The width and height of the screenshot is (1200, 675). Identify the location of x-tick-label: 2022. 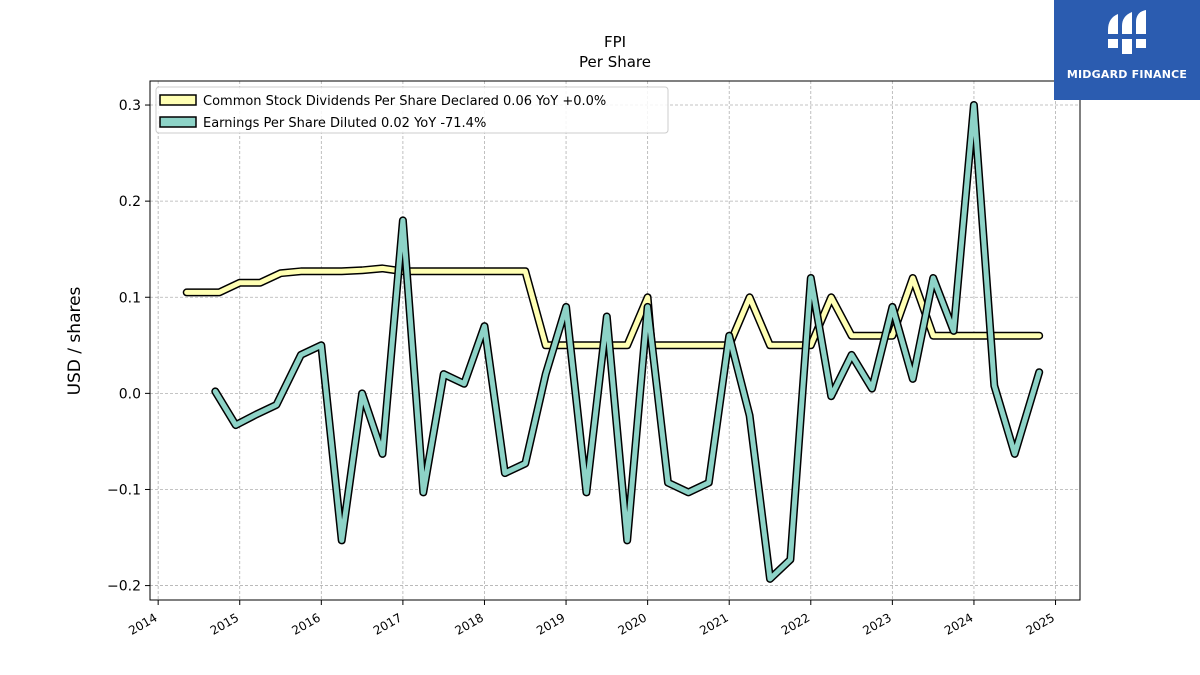
(795, 623).